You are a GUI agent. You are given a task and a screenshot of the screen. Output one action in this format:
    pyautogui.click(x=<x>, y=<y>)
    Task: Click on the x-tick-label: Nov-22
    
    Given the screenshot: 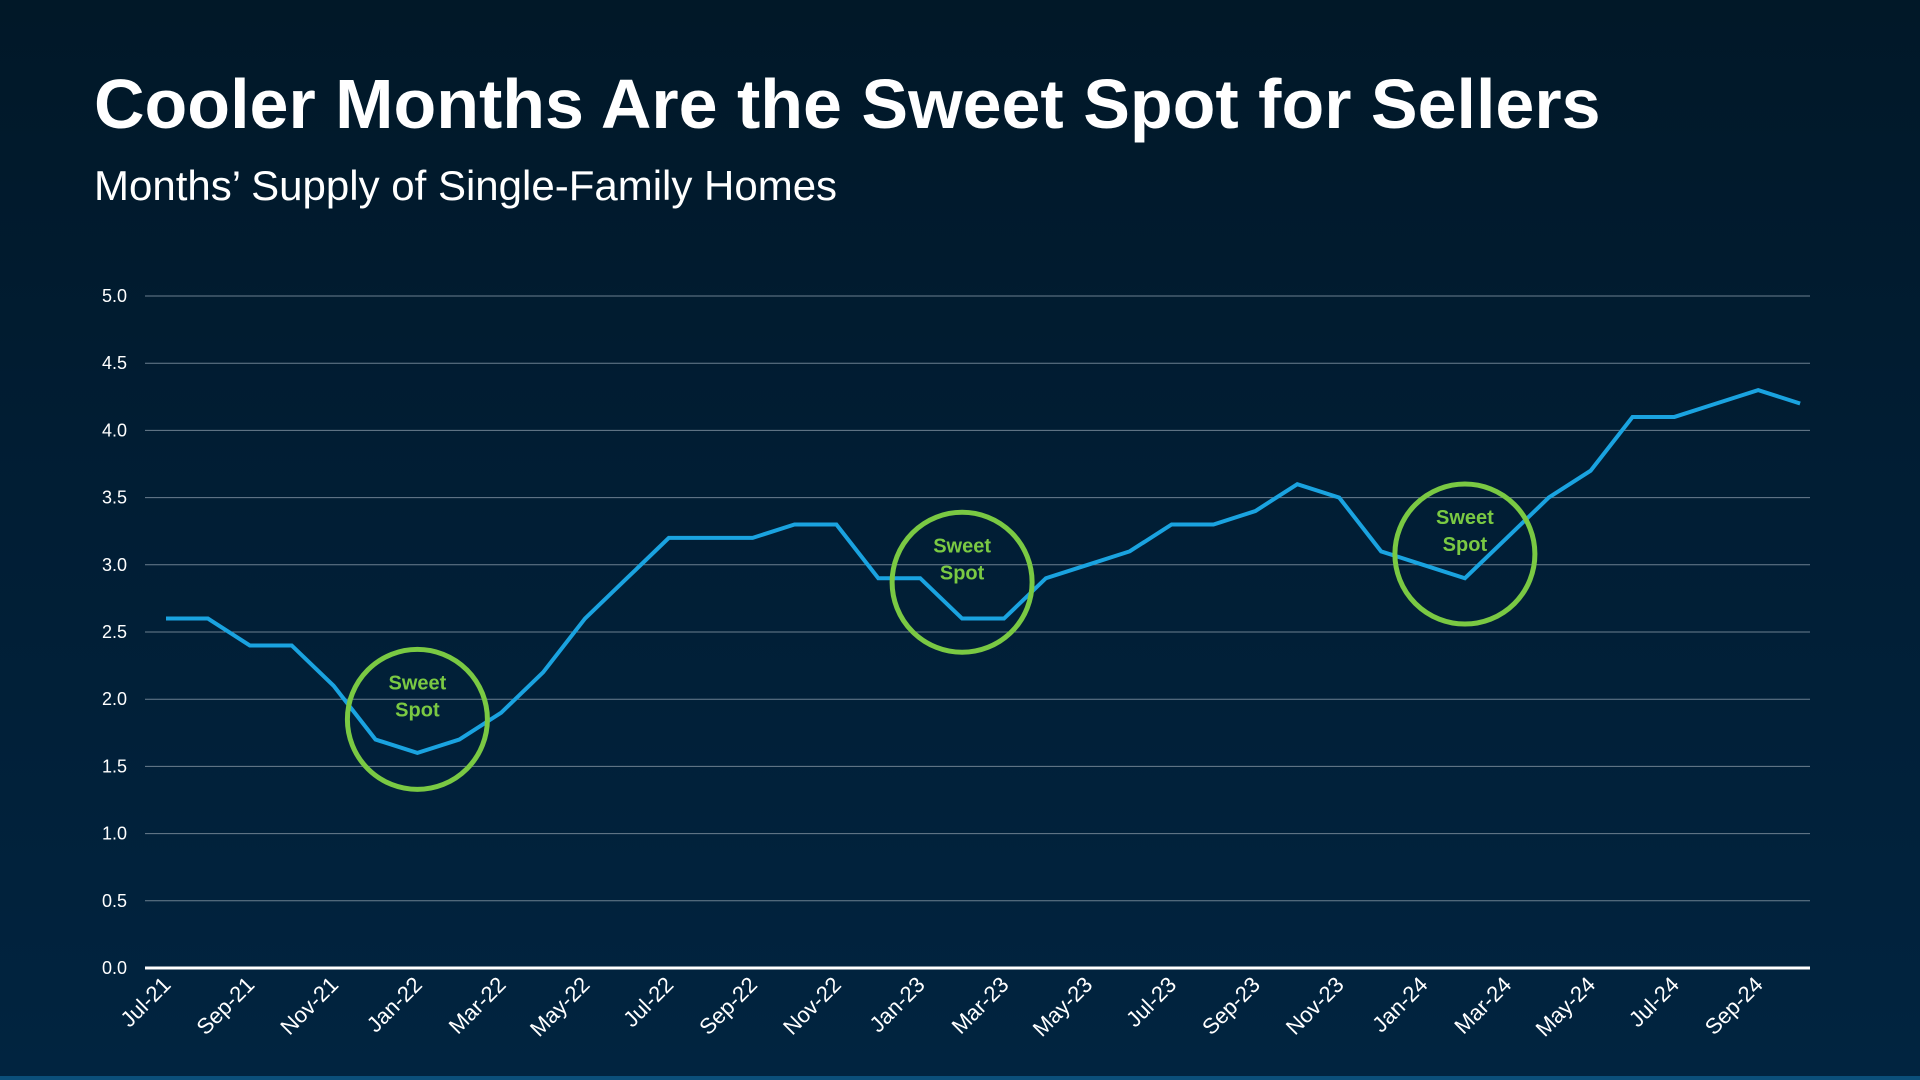 What is the action you would take?
    pyautogui.click(x=812, y=1006)
    